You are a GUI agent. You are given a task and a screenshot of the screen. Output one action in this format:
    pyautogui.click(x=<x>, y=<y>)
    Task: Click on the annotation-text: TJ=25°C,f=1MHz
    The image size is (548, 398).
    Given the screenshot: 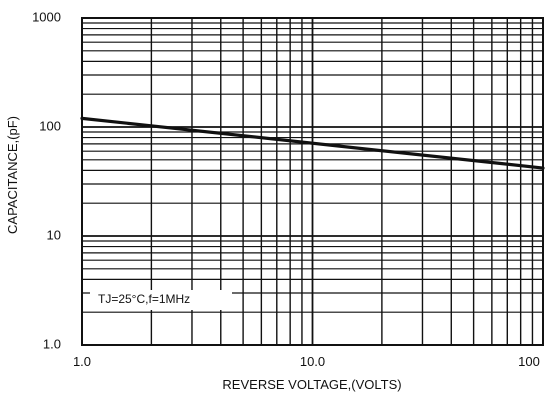 What is the action you would take?
    pyautogui.click(x=144, y=299)
    